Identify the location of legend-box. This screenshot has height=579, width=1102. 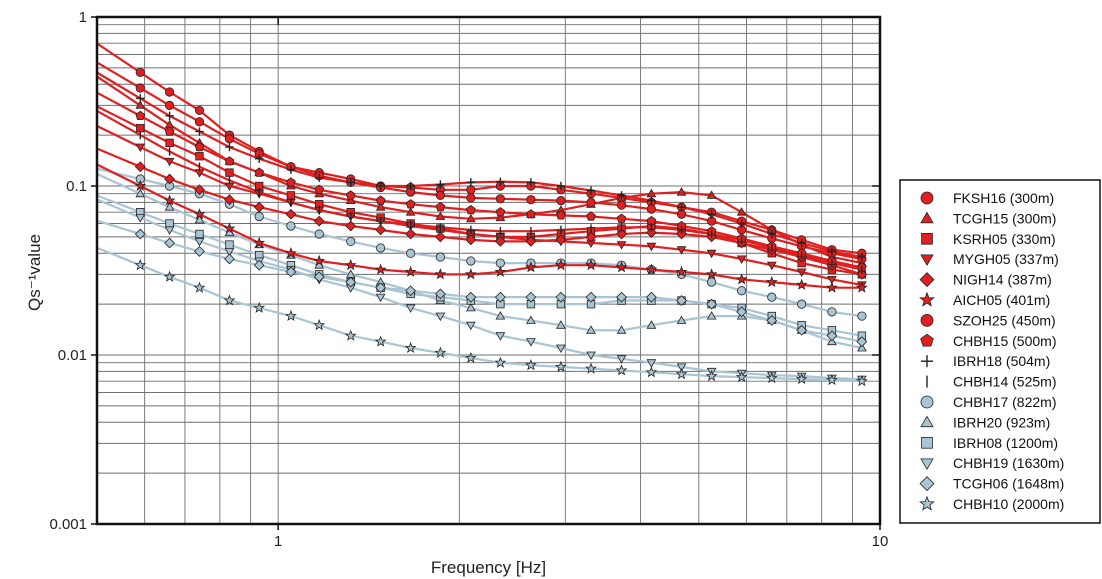
(1000, 351).